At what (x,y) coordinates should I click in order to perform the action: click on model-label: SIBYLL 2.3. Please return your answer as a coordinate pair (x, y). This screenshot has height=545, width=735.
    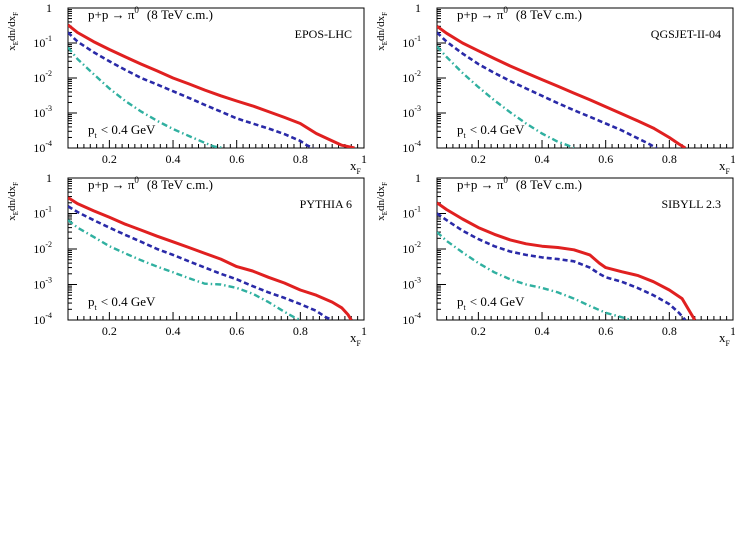
    Looking at the image, I should click on (691, 204).